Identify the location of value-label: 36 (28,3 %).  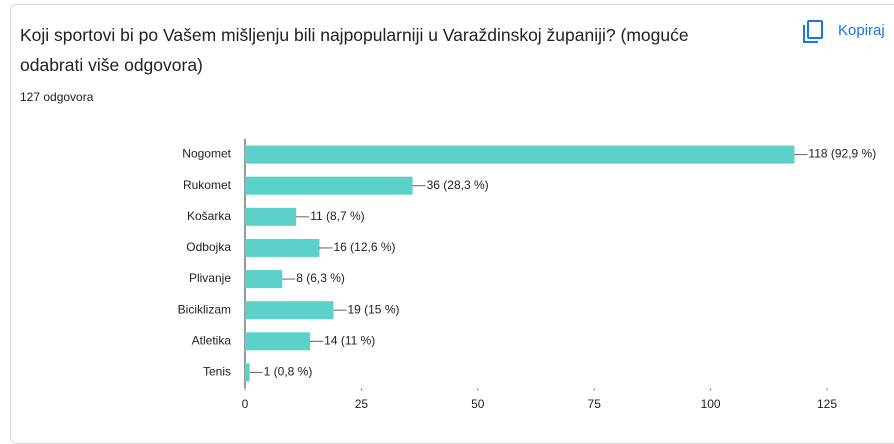
(458, 185).